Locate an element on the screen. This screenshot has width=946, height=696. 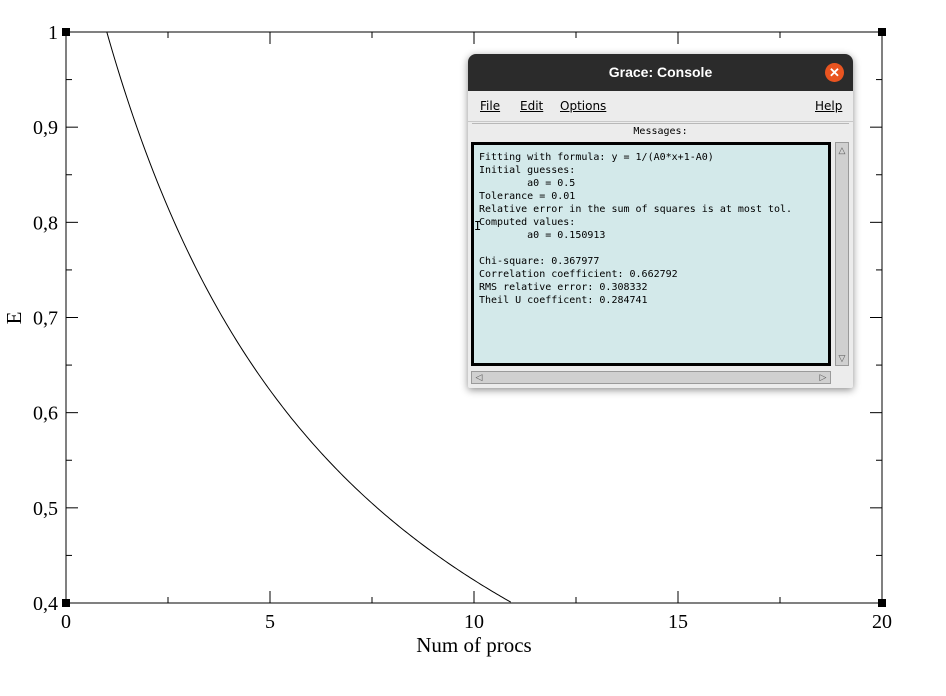
x-tick-label: 15 is located at coordinates (678, 622).